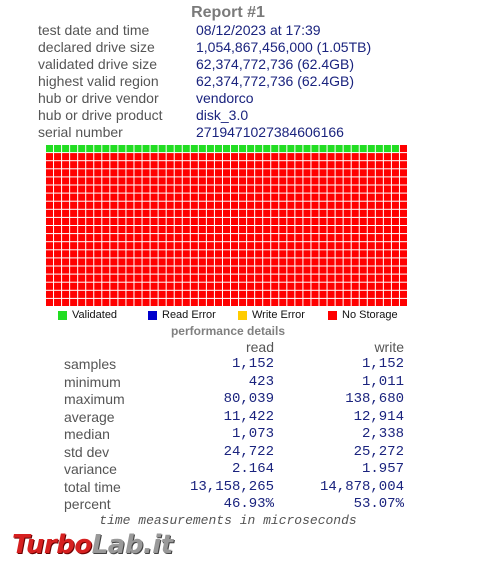  I want to click on legend-swatch, so click(332, 315).